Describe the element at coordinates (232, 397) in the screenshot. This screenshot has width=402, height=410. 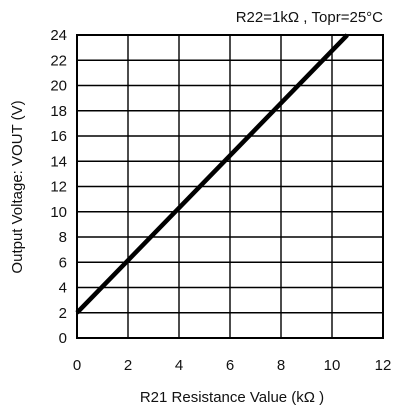
I see `x-axis-label: R21 Resistance Value (kΩ )` at that location.